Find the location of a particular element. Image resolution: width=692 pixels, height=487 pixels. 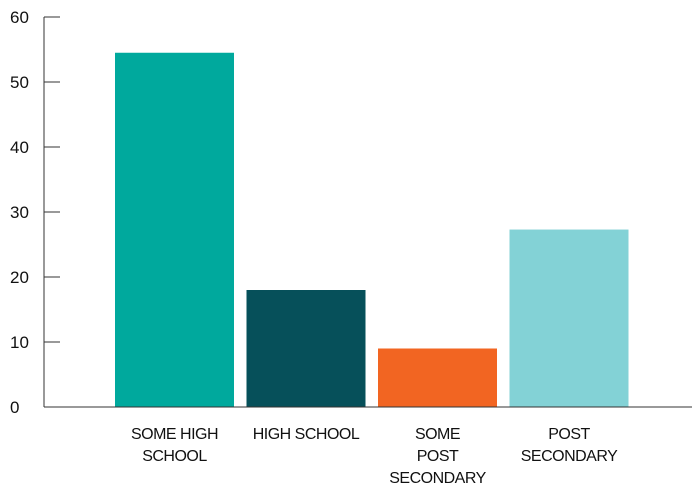

x-tick-label: HIGH SCHOOL is located at coordinates (306, 434).